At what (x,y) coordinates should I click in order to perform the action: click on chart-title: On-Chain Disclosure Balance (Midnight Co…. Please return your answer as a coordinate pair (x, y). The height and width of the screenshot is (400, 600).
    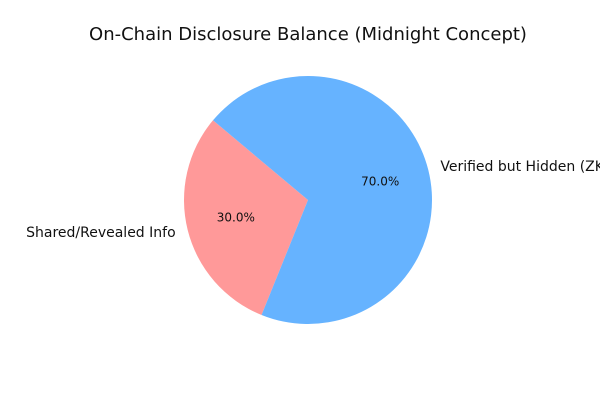
    Looking at the image, I should click on (308, 34).